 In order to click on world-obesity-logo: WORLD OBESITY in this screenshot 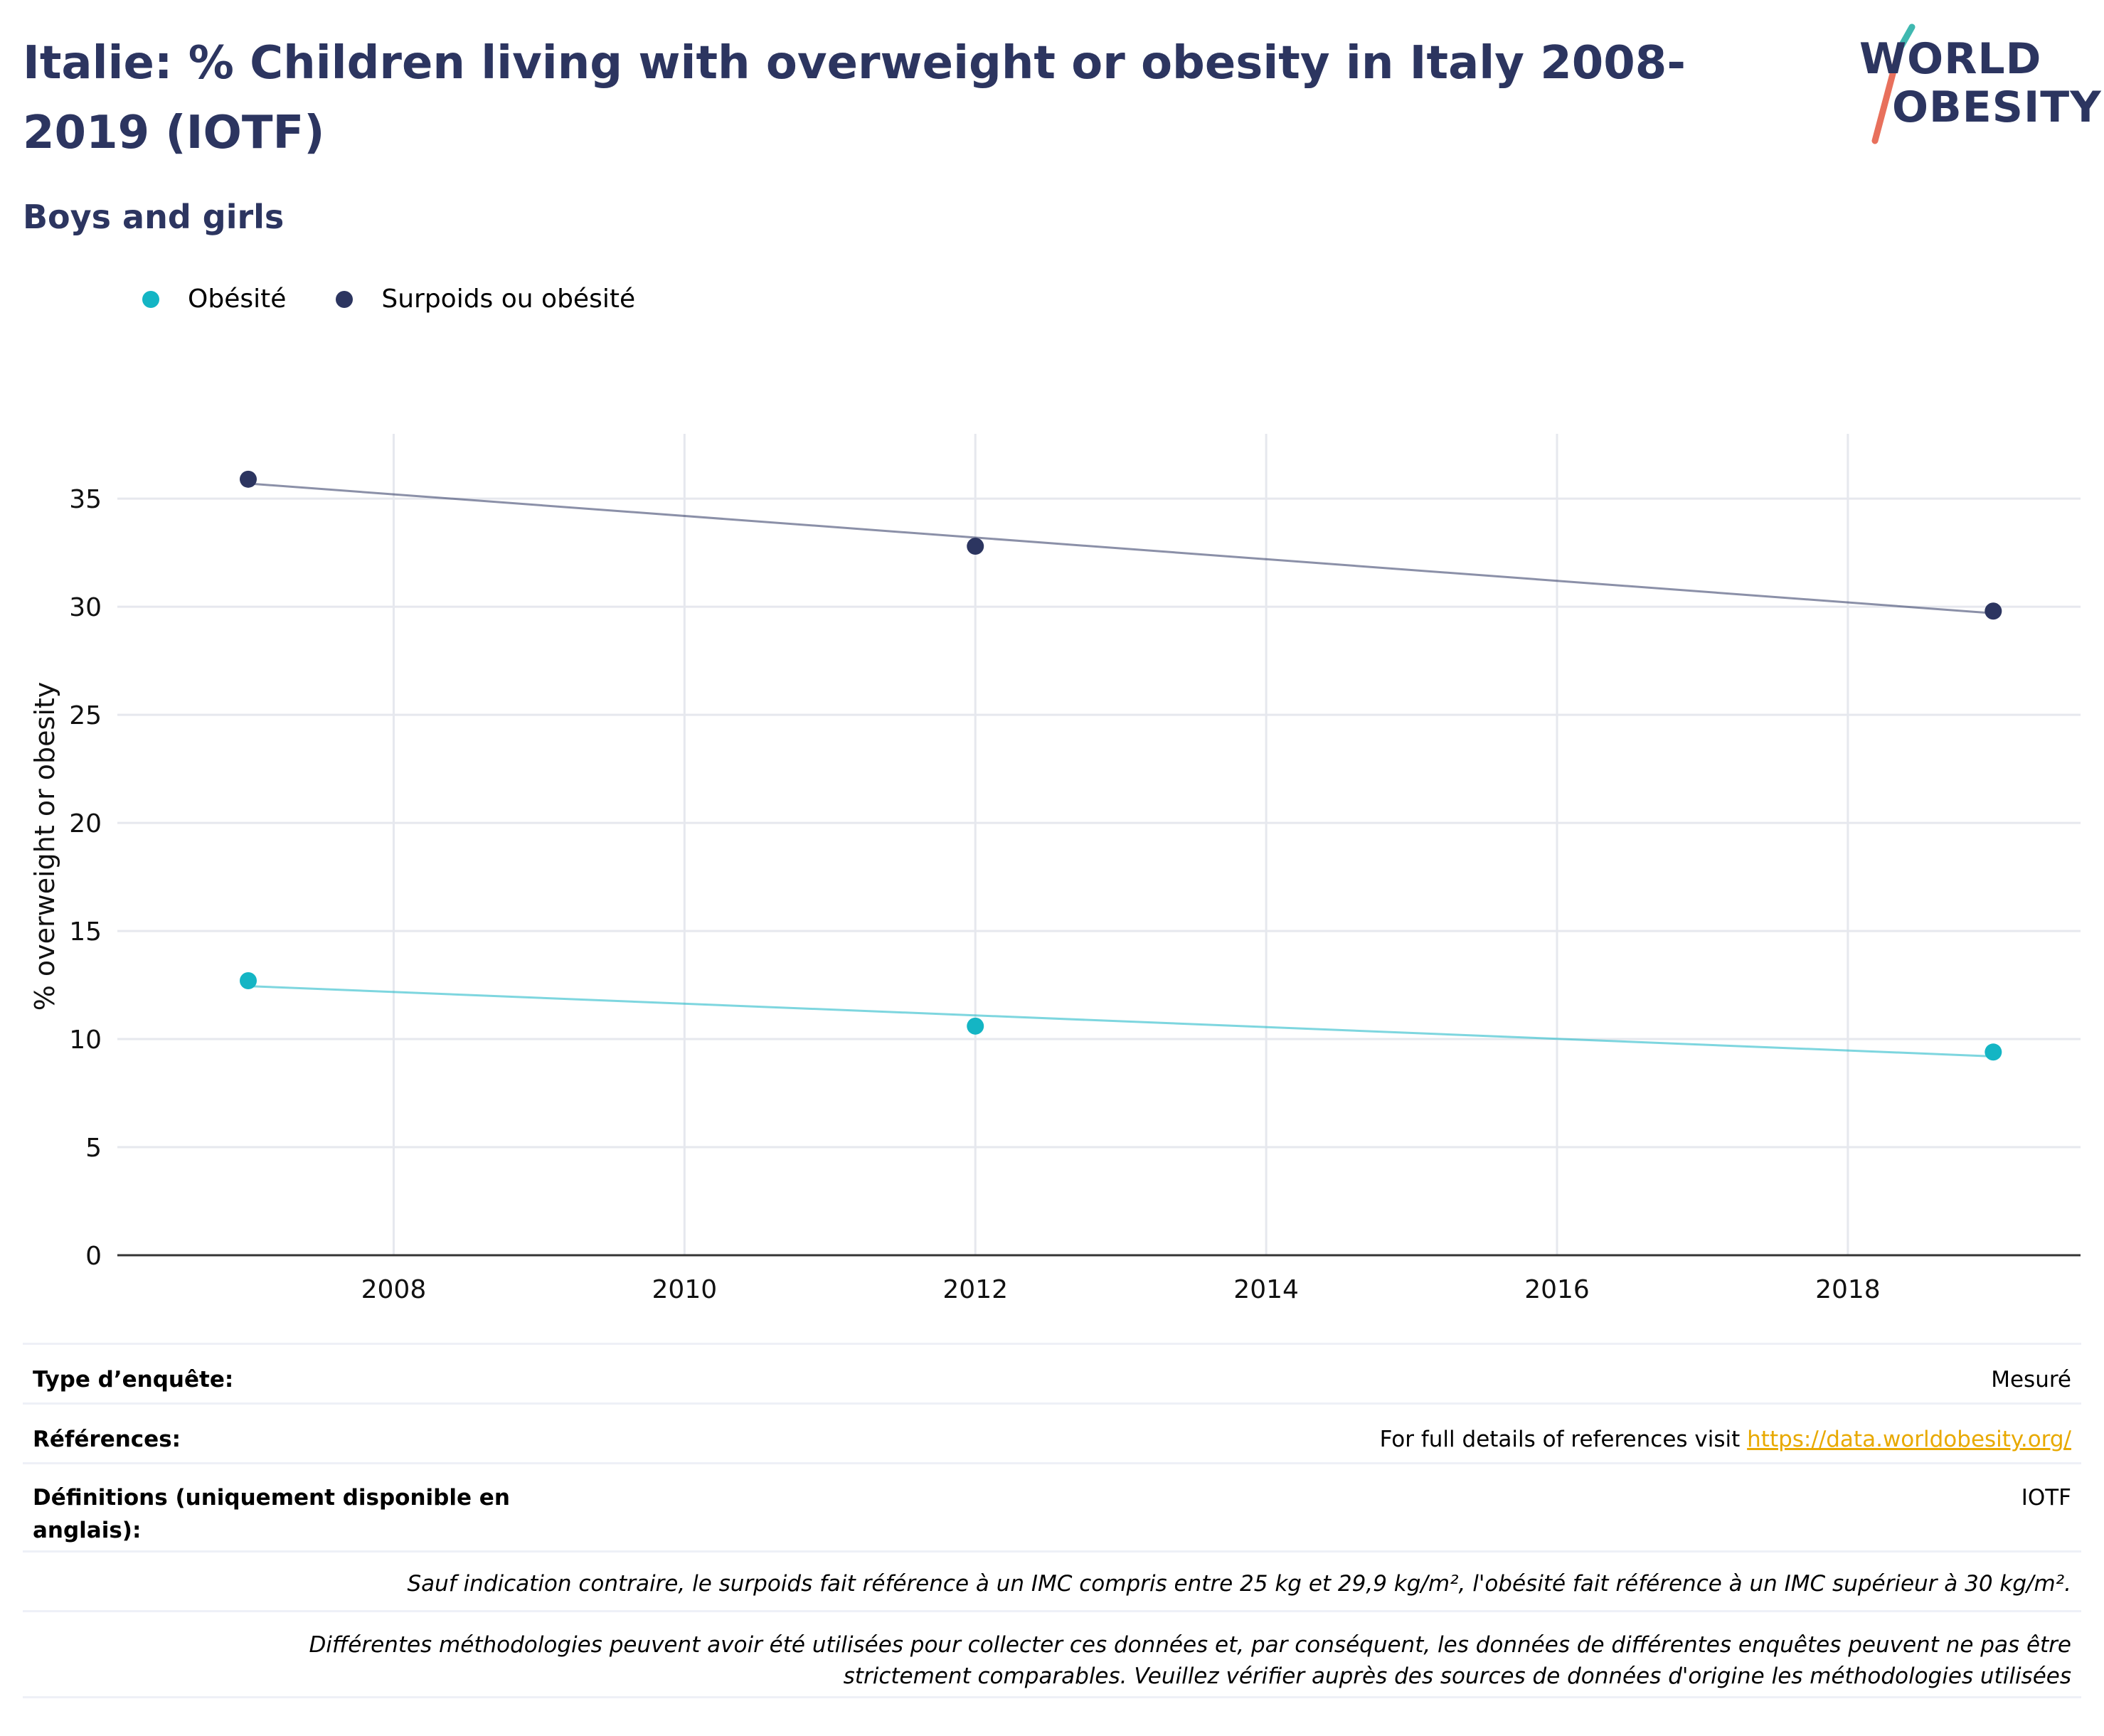, I will do `click(1978, 85)`.